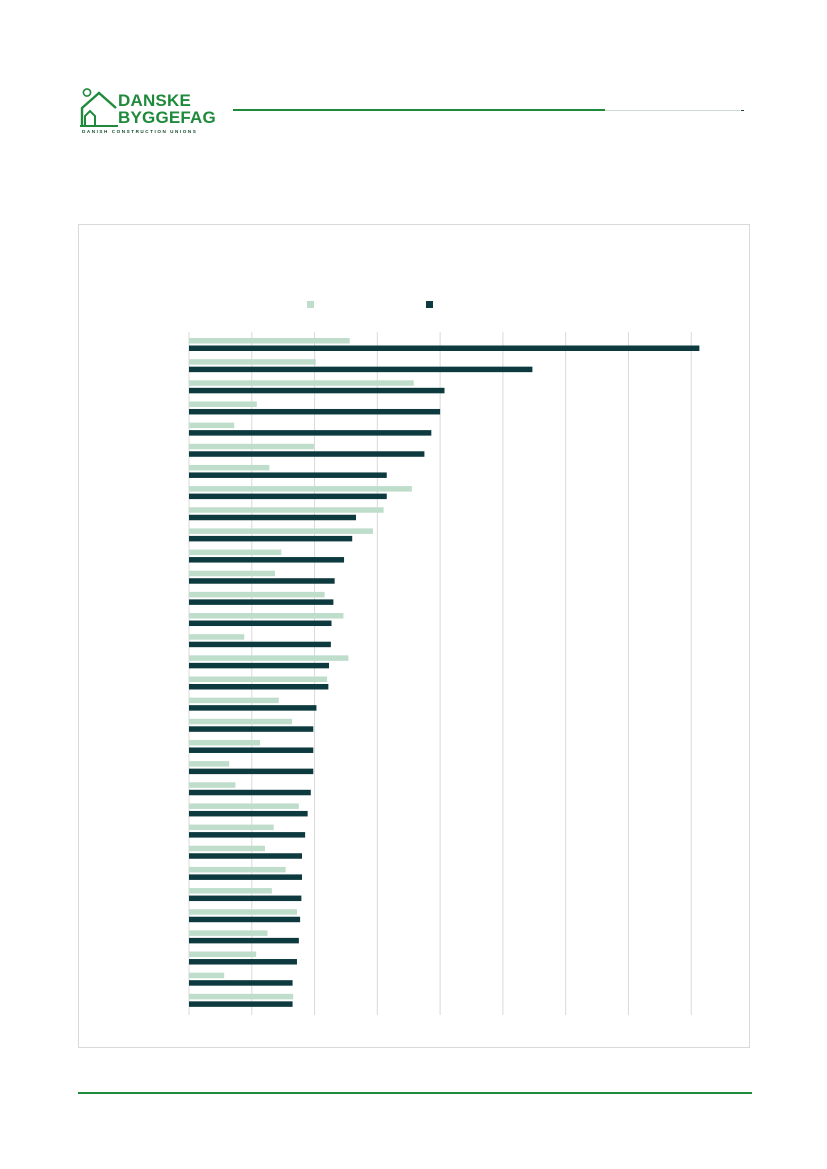  I want to click on header-rule-thin, so click(672, 110).